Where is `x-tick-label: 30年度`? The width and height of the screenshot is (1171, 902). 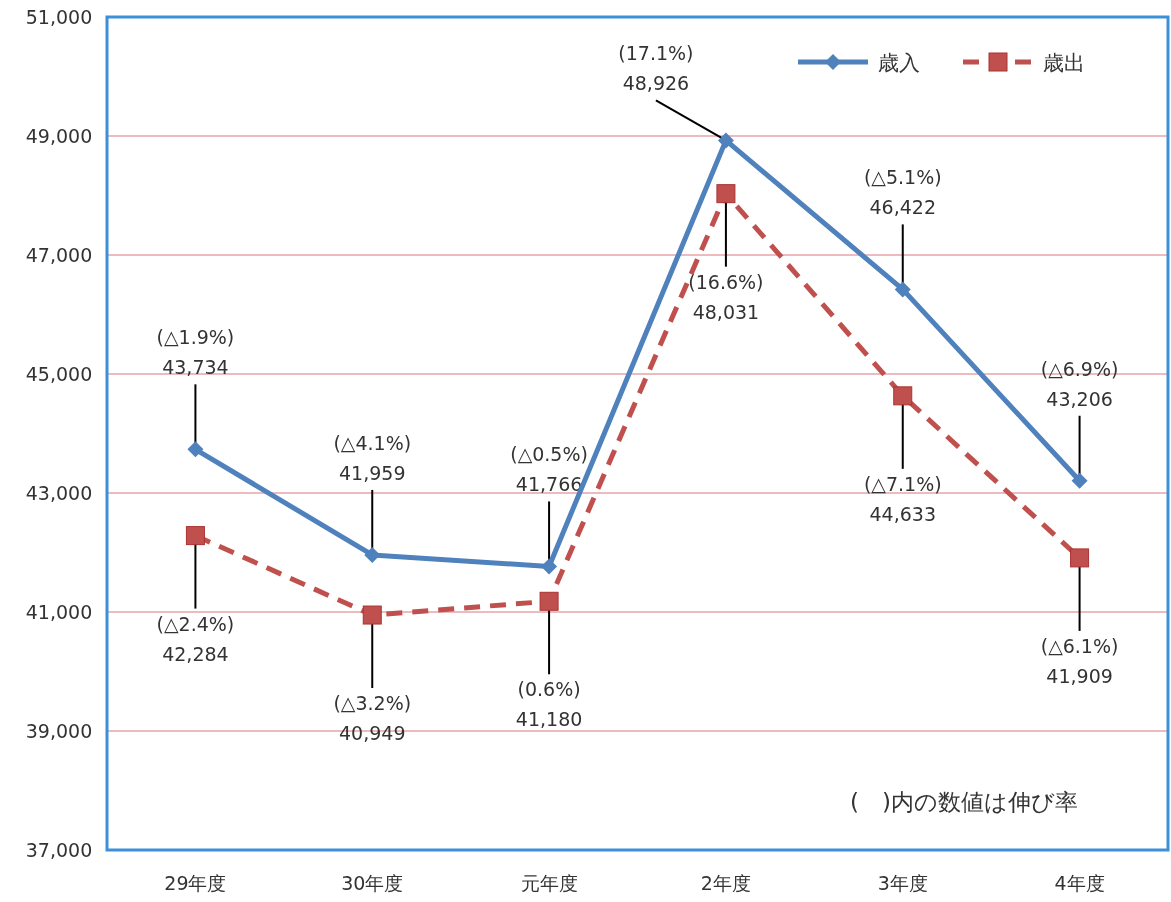
x-tick-label: 30年度 is located at coordinates (372, 883).